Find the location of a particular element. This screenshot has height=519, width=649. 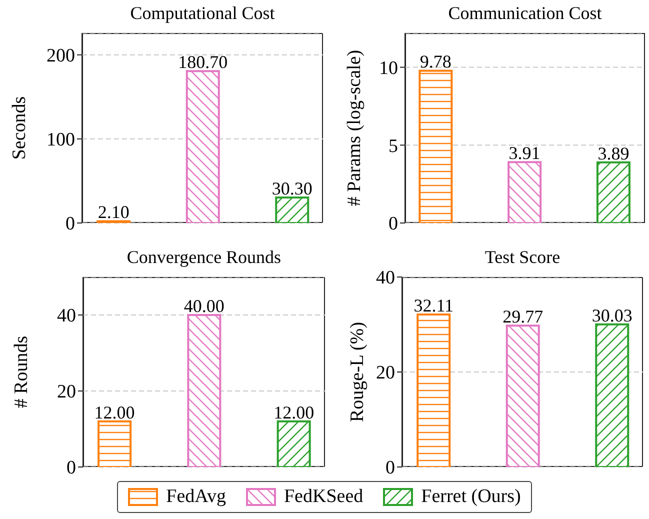

chart-title: Computational Cost is located at coordinates (202, 13).